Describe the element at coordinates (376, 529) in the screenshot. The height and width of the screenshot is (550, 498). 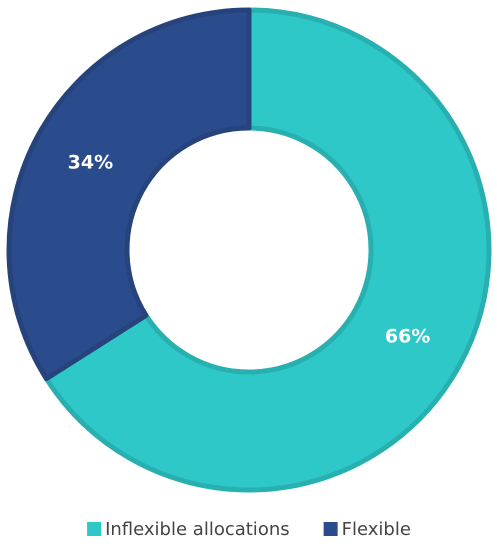
I see `legend-label: Flexible` at that location.